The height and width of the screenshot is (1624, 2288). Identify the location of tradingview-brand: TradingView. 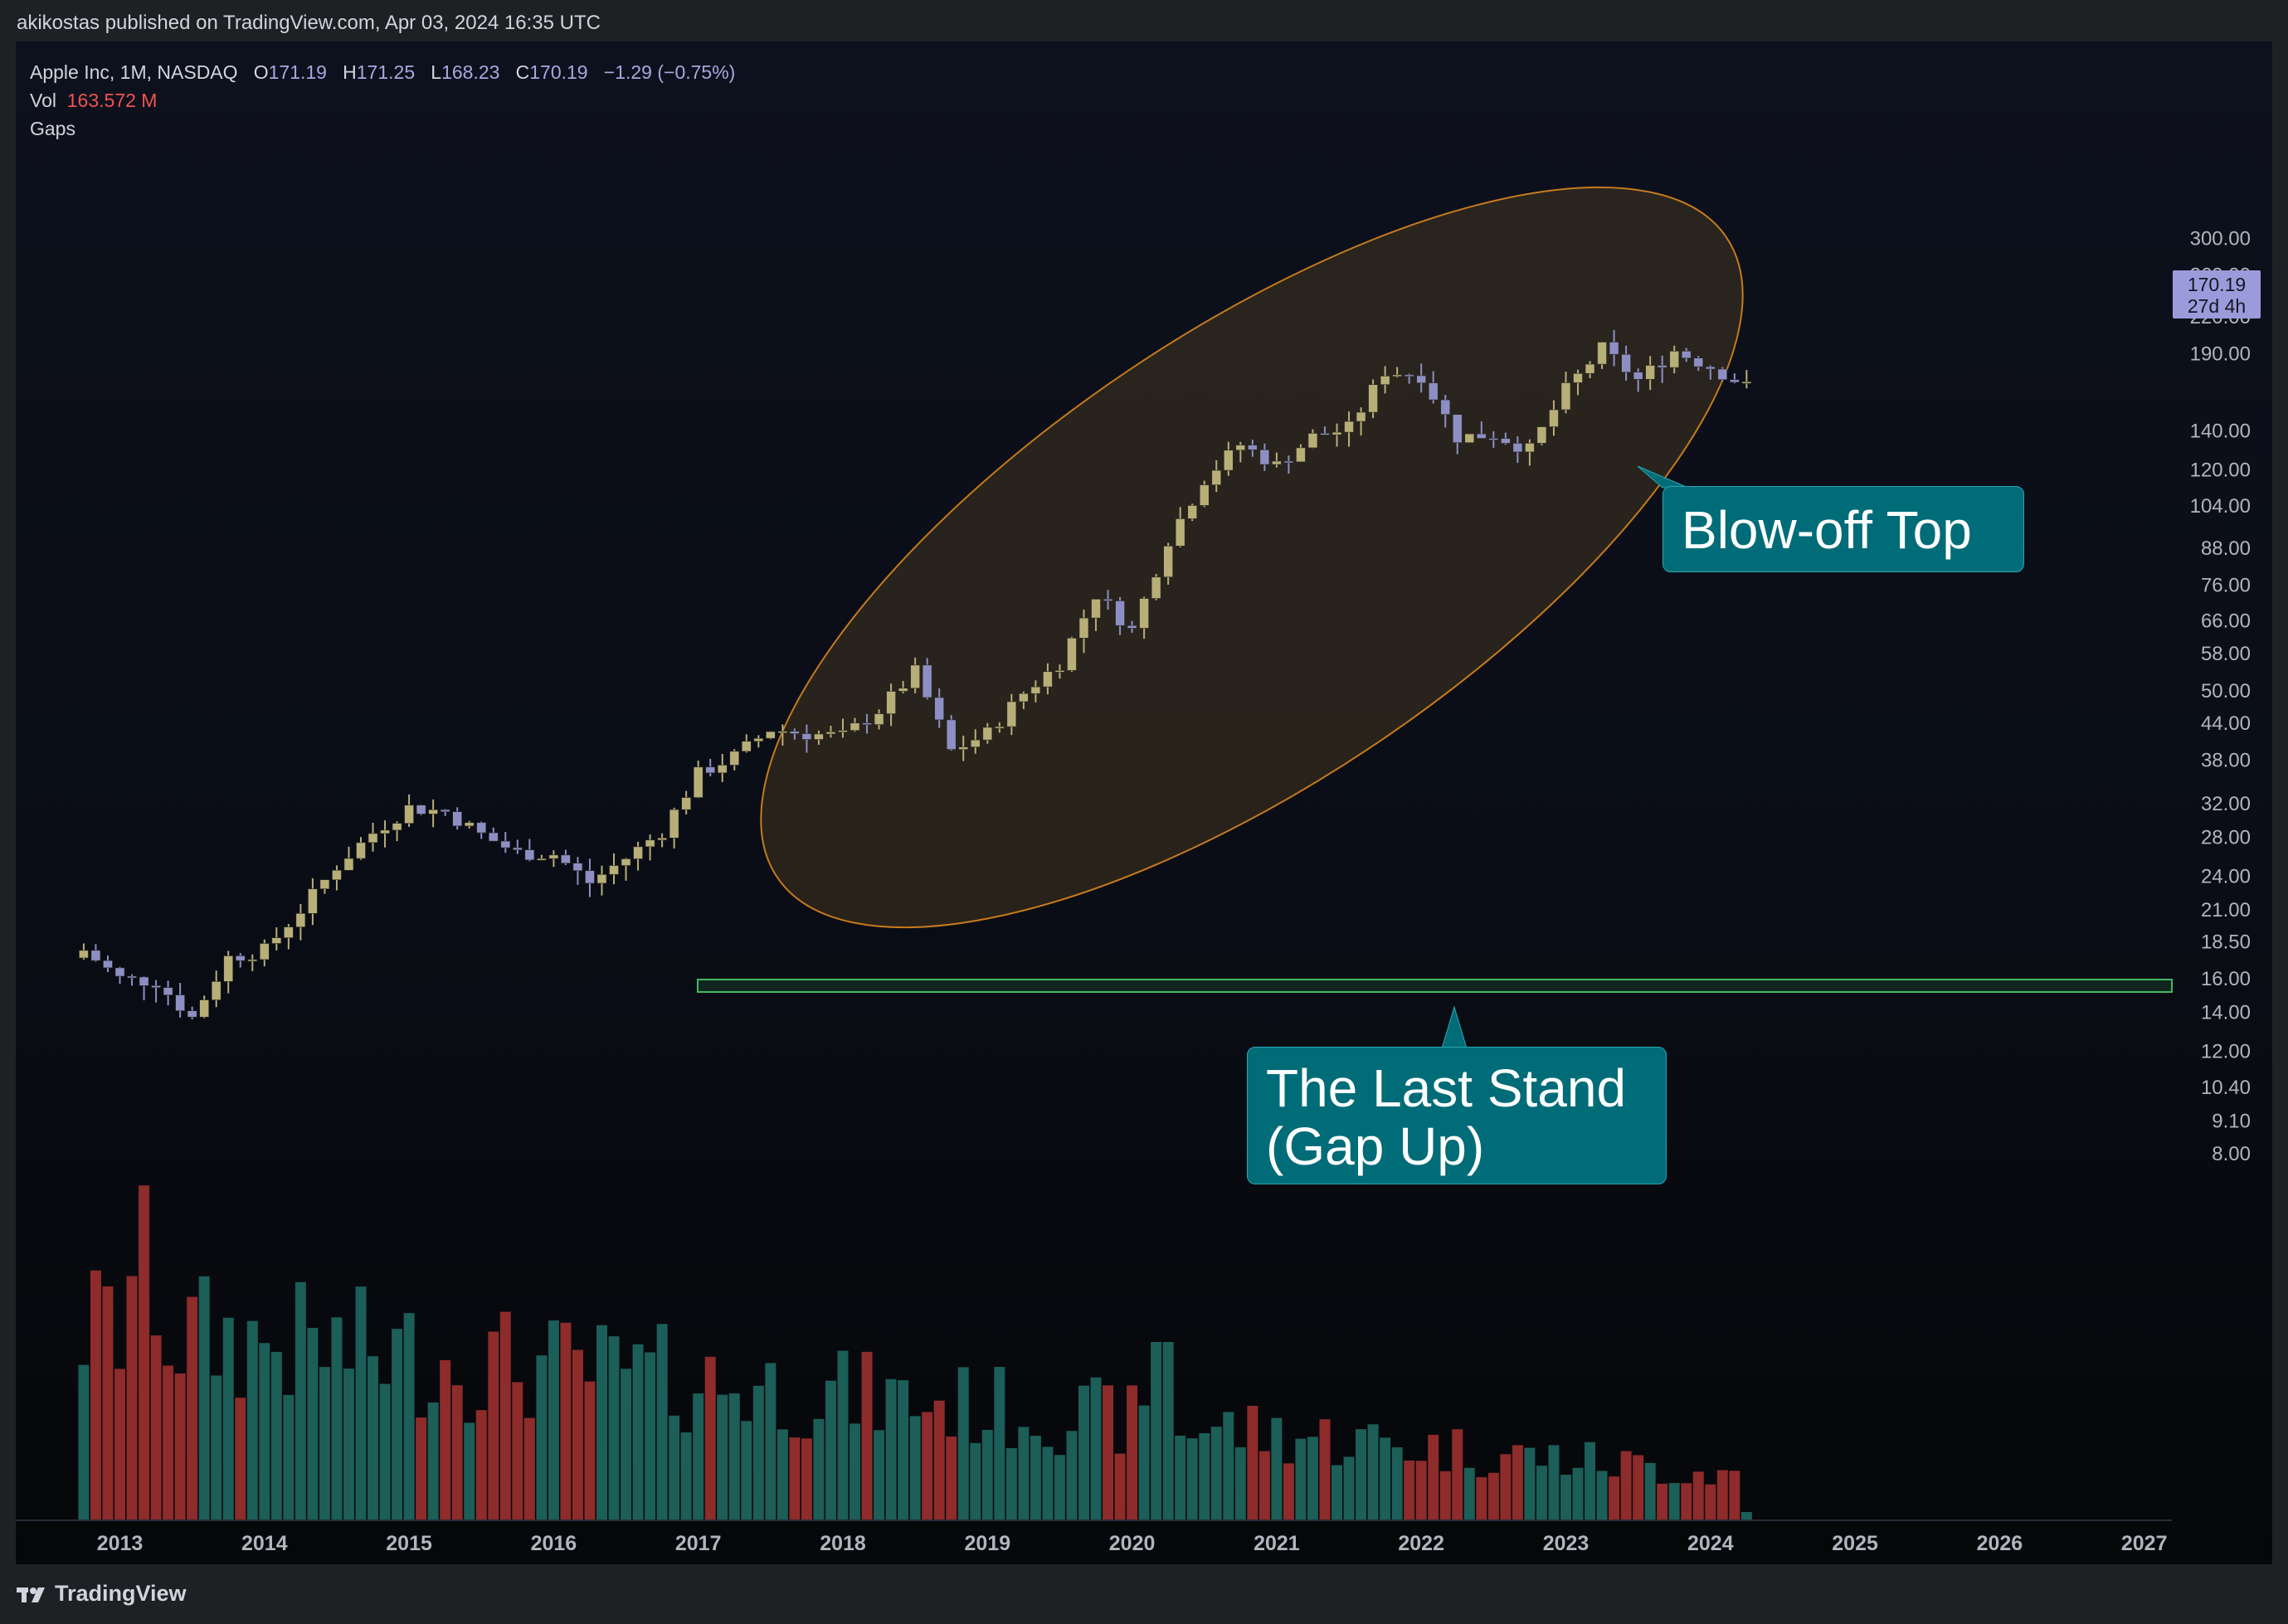
(102, 1594).